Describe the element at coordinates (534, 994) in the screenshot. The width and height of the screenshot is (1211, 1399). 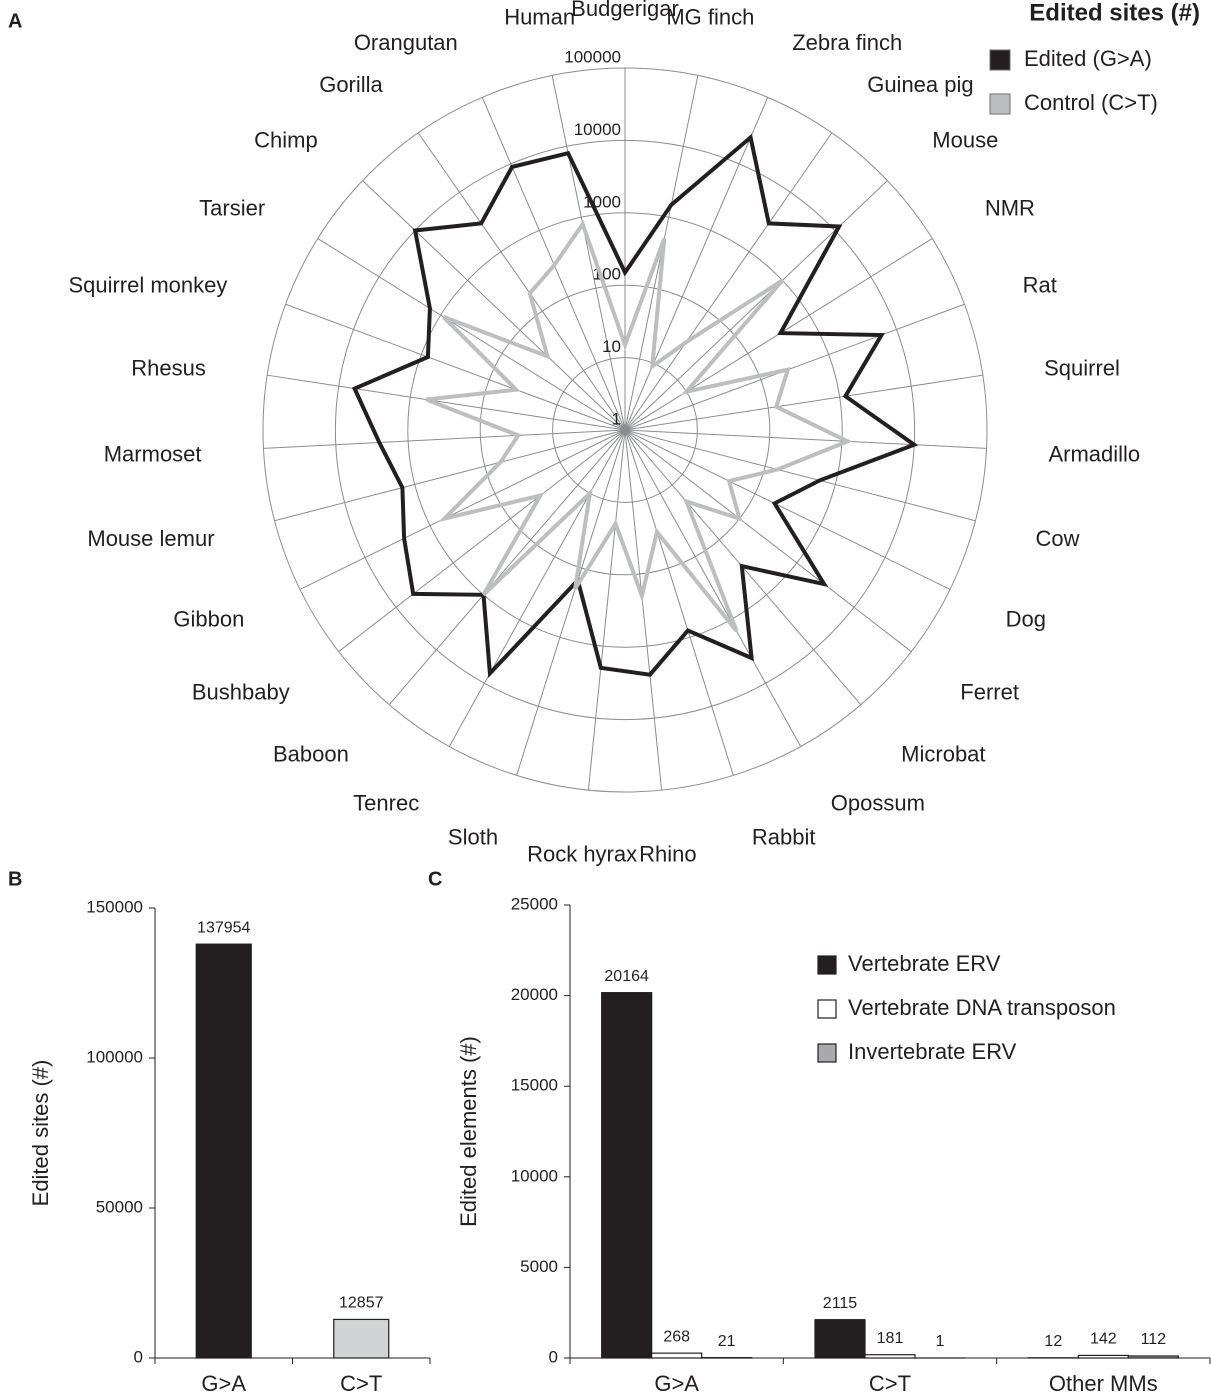
I see `y-tick-label: 20000` at that location.